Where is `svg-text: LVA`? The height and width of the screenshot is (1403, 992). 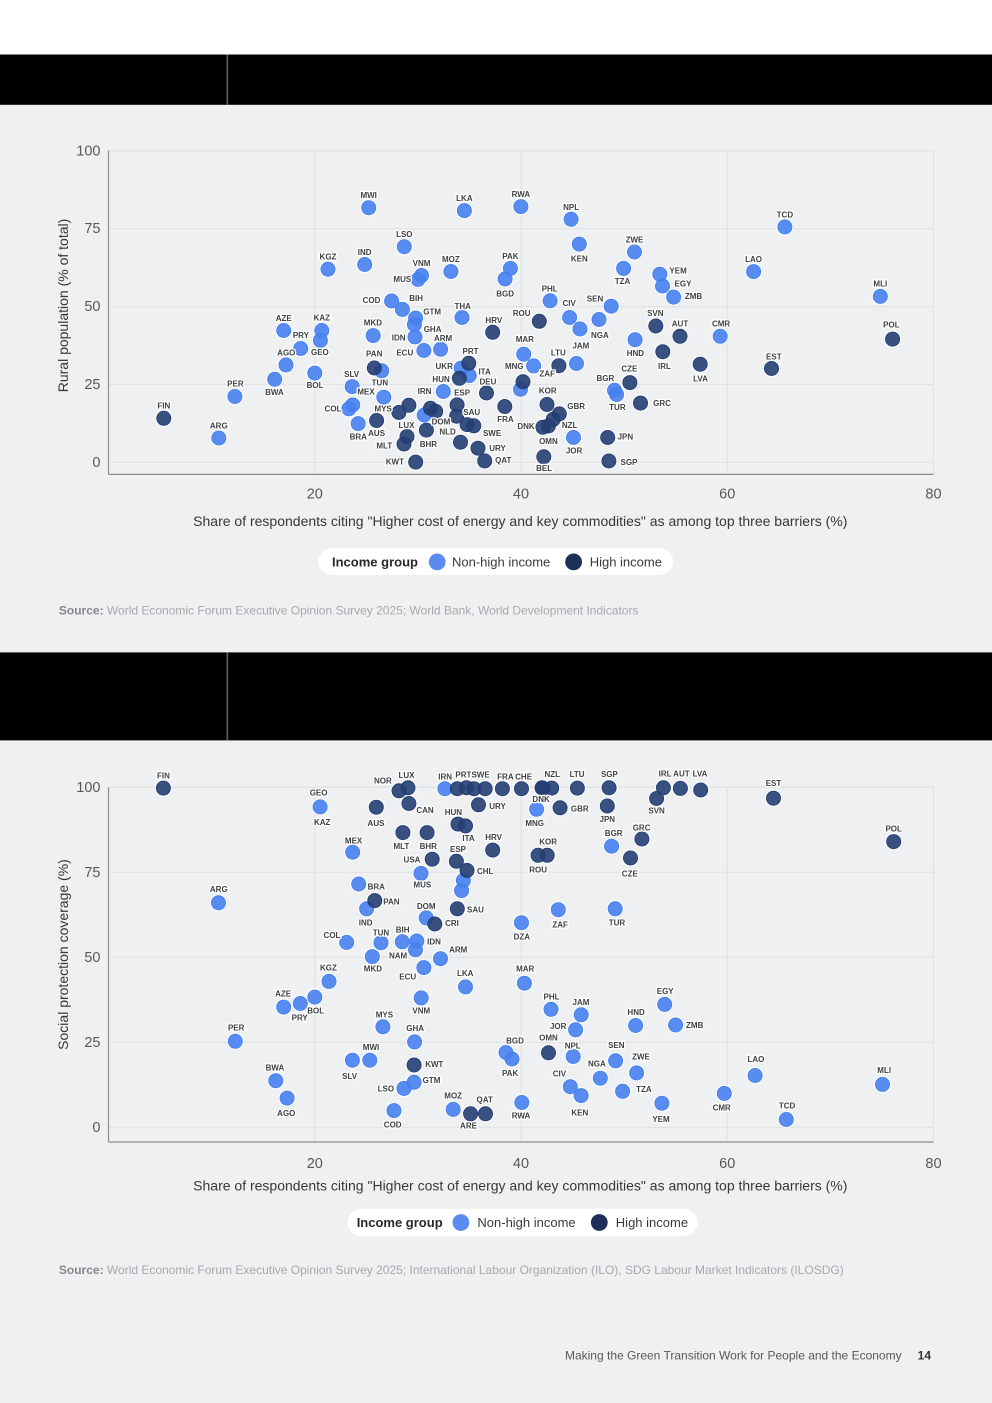
svg-text: LVA is located at coordinates (700, 774).